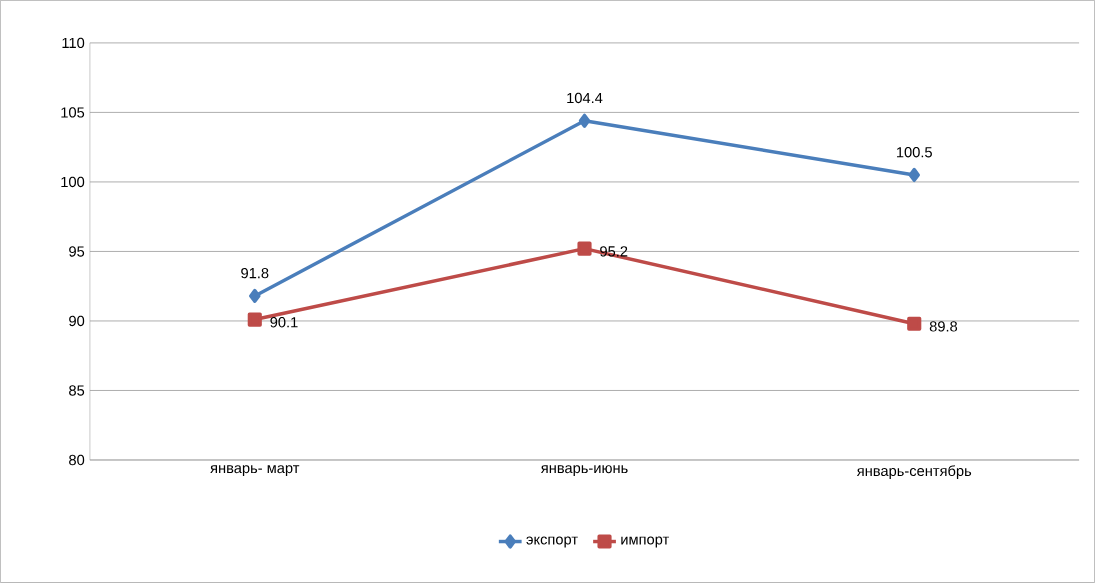 Image resolution: width=1095 pixels, height=583 pixels. What do you see at coordinates (77, 251) in the screenshot?
I see `y-tick-label: 95` at bounding box center [77, 251].